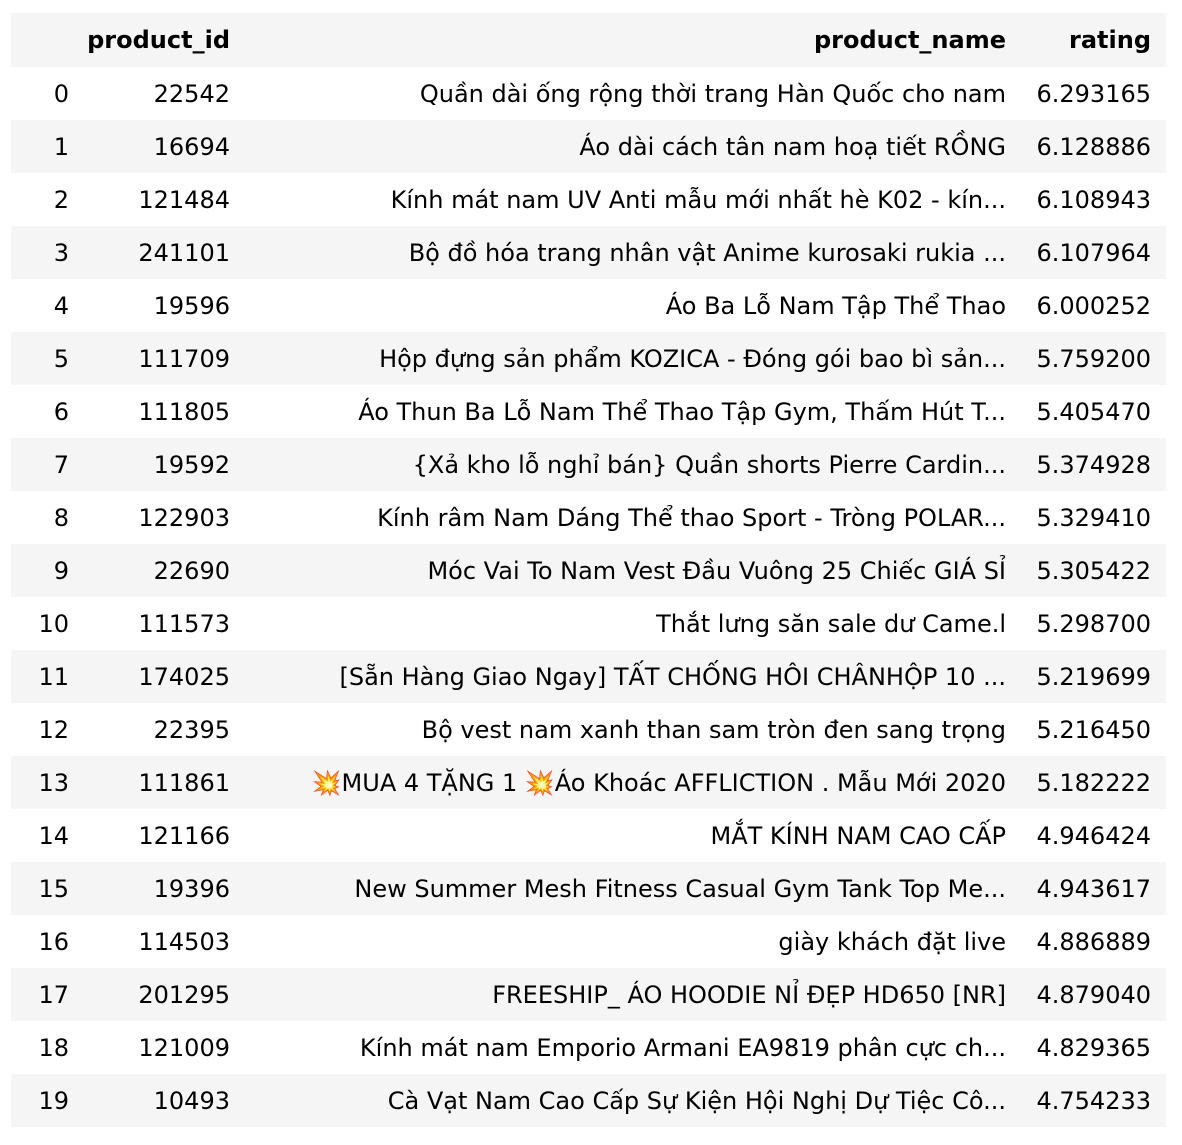 The image size is (1182, 1145). I want to click on rating-cell: 6.108943, so click(1093, 199).